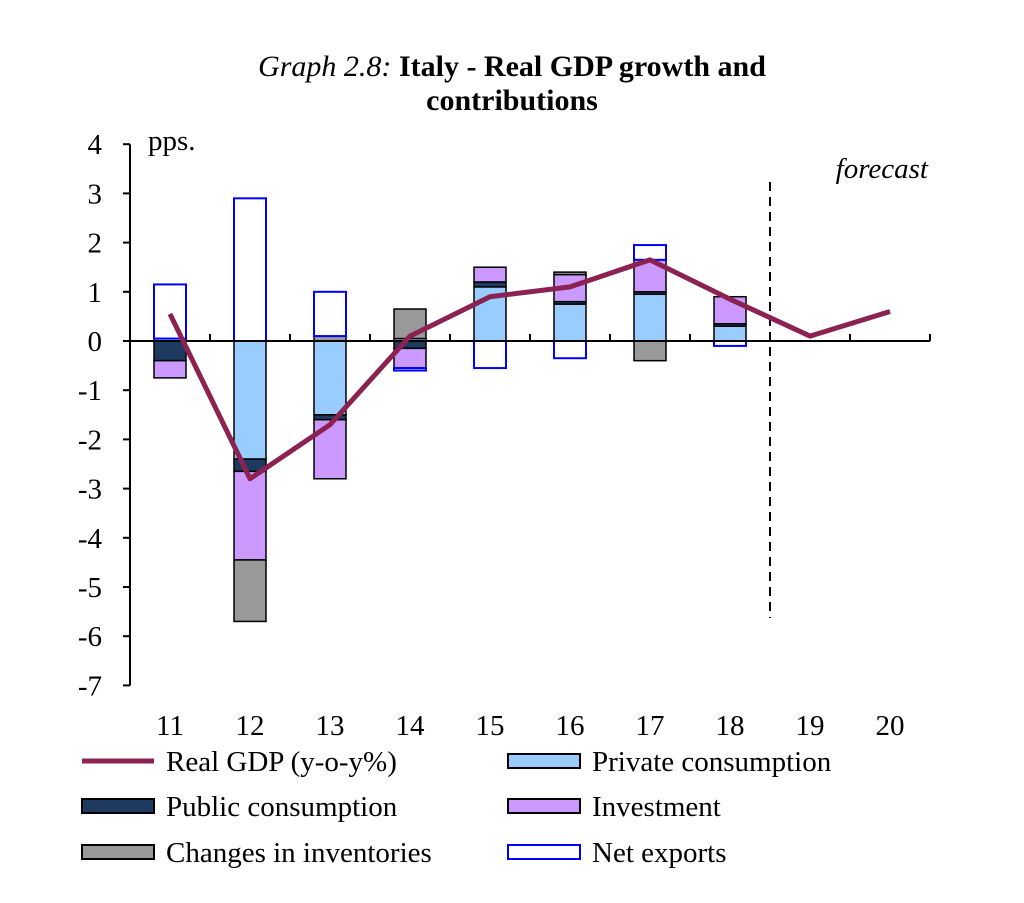 The image size is (1024, 903). What do you see at coordinates (544, 852) in the screenshot?
I see `legend-swatch-net-exports` at bounding box center [544, 852].